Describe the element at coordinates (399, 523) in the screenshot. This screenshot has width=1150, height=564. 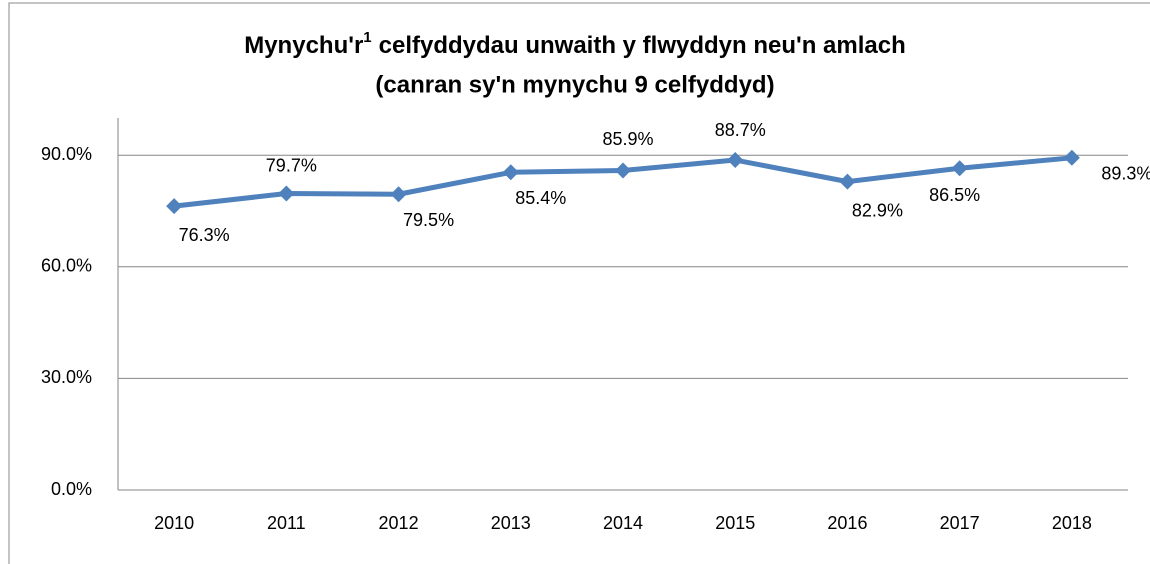
I see `x-tick-label: 2012` at that location.